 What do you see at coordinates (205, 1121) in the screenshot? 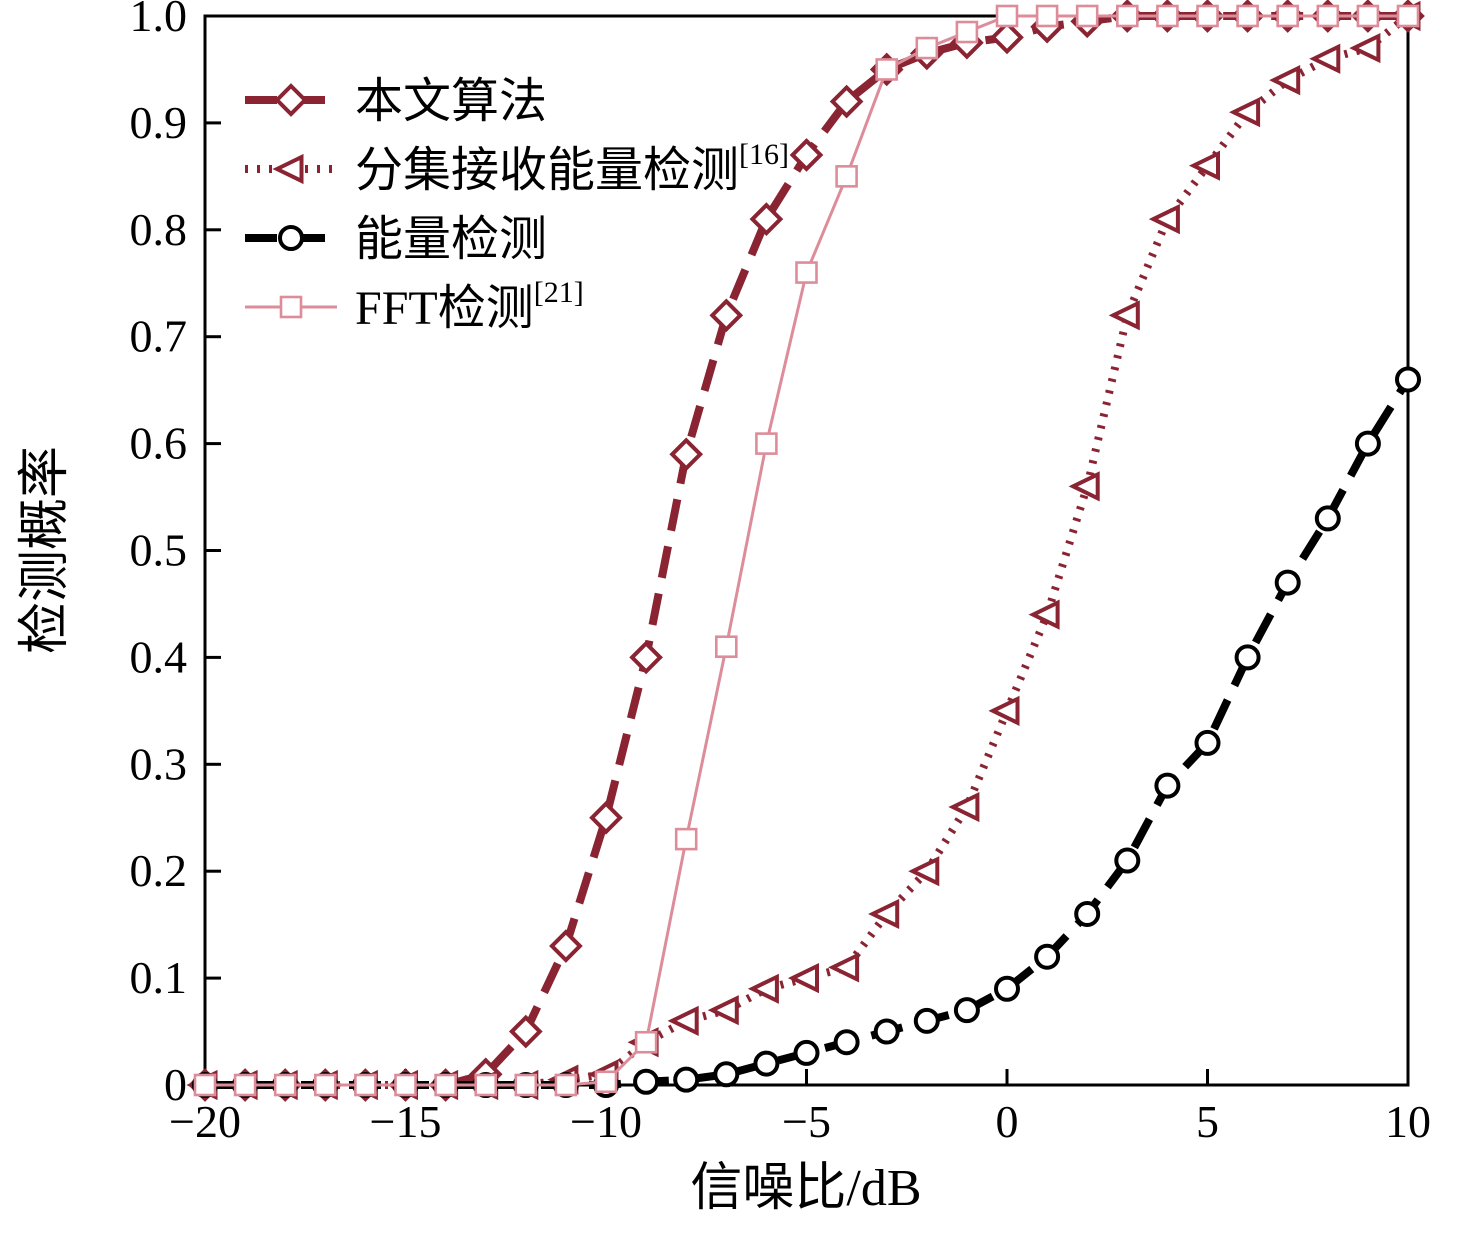
I see `x-tick-label: −20` at bounding box center [205, 1121].